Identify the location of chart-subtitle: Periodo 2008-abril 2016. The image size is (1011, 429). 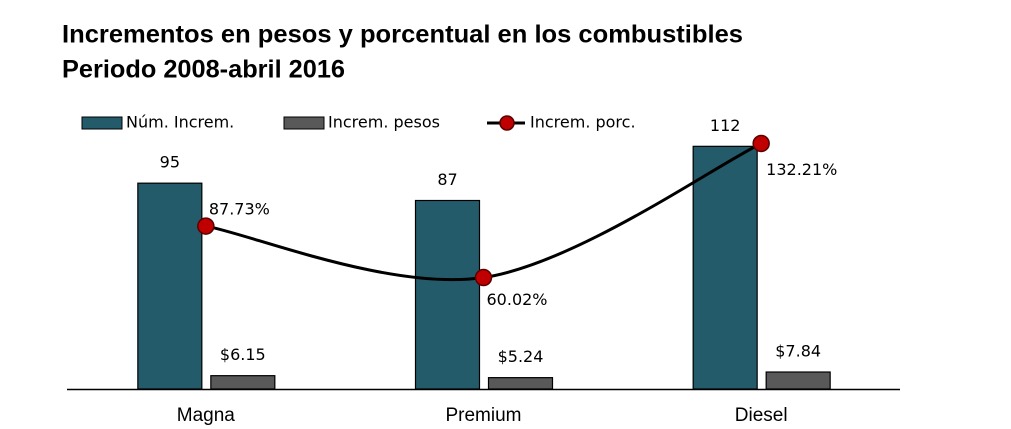
(203, 70).